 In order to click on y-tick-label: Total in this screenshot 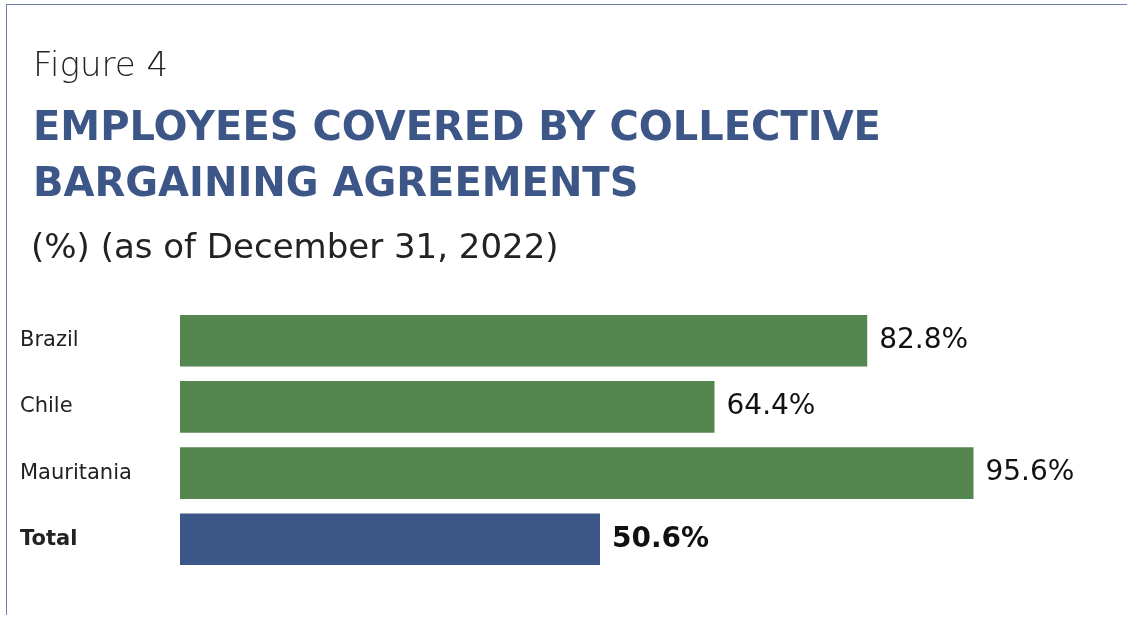, I will do `click(49, 537)`.